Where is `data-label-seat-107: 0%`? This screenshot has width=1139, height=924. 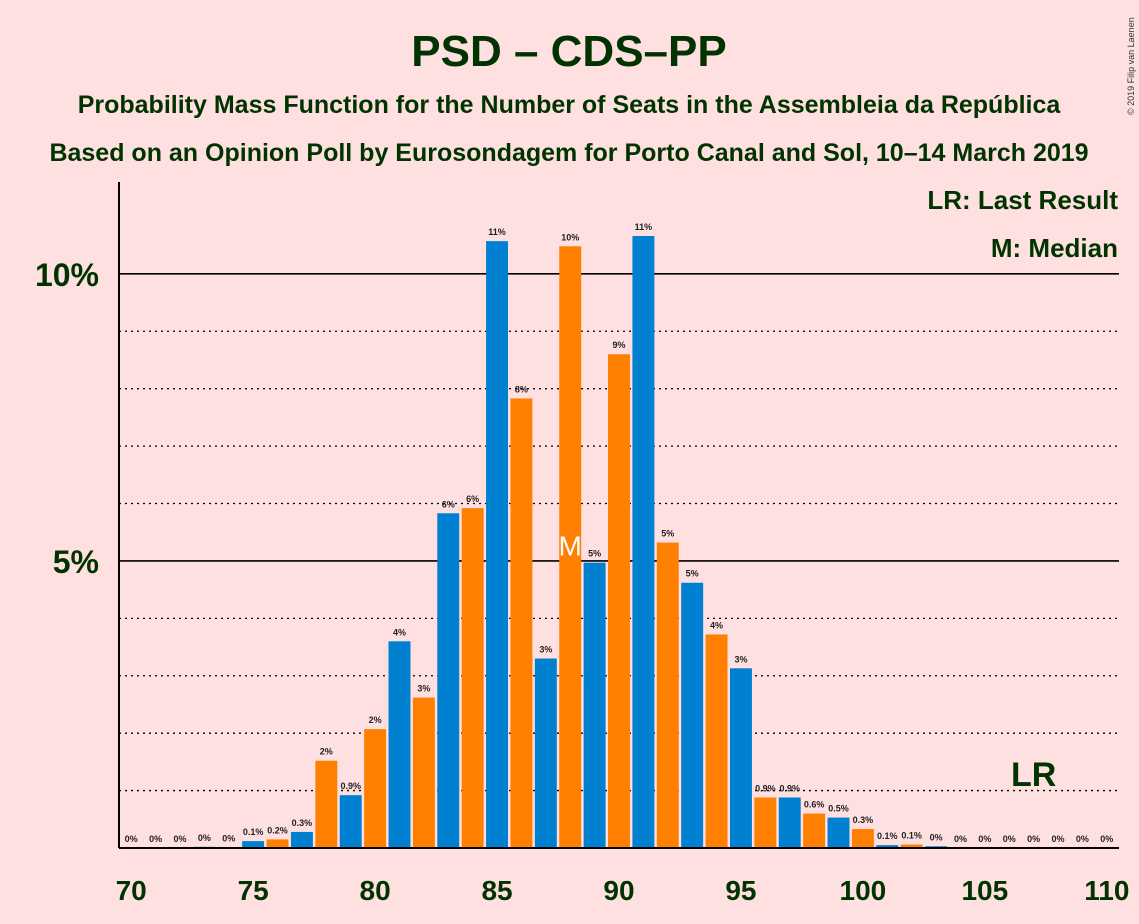 data-label-seat-107: 0% is located at coordinates (1033, 839).